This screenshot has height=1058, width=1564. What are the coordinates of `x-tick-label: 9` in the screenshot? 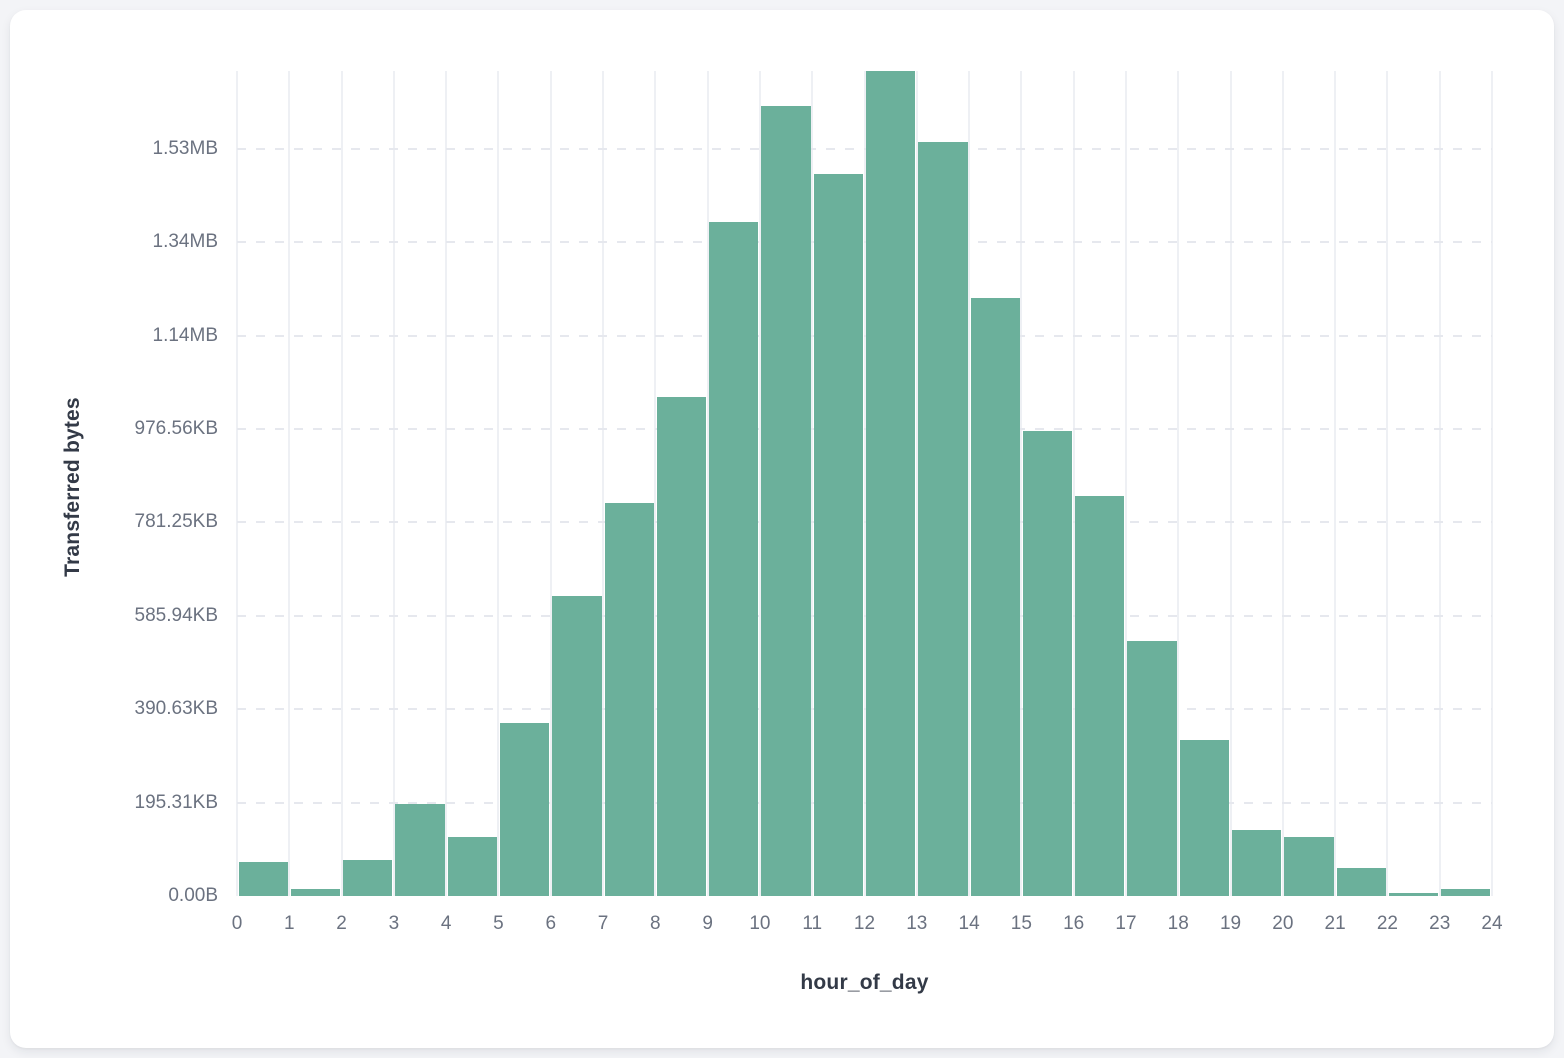 It's located at (707, 923).